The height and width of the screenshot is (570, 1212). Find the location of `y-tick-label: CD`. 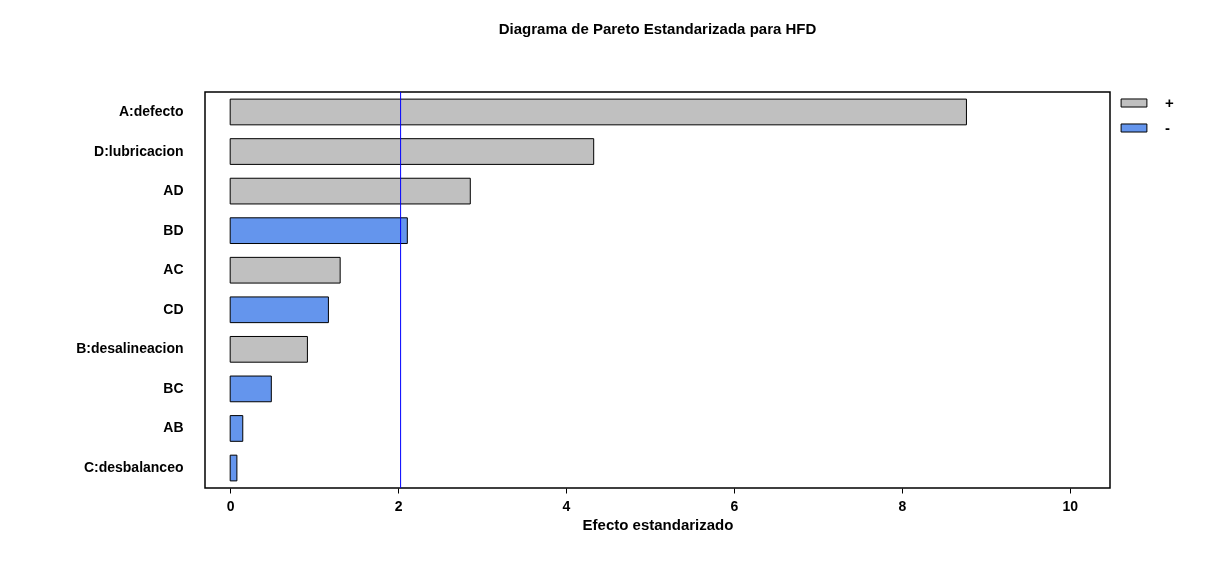

y-tick-label: CD is located at coordinates (173, 308).